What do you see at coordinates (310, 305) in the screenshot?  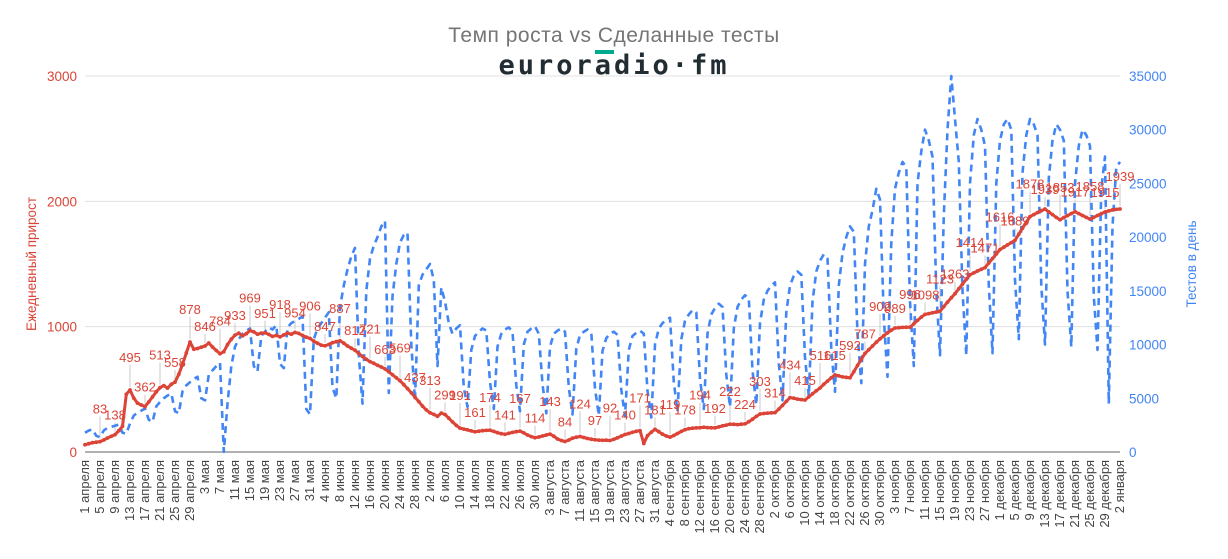 I see `svg-text: 906` at bounding box center [310, 305].